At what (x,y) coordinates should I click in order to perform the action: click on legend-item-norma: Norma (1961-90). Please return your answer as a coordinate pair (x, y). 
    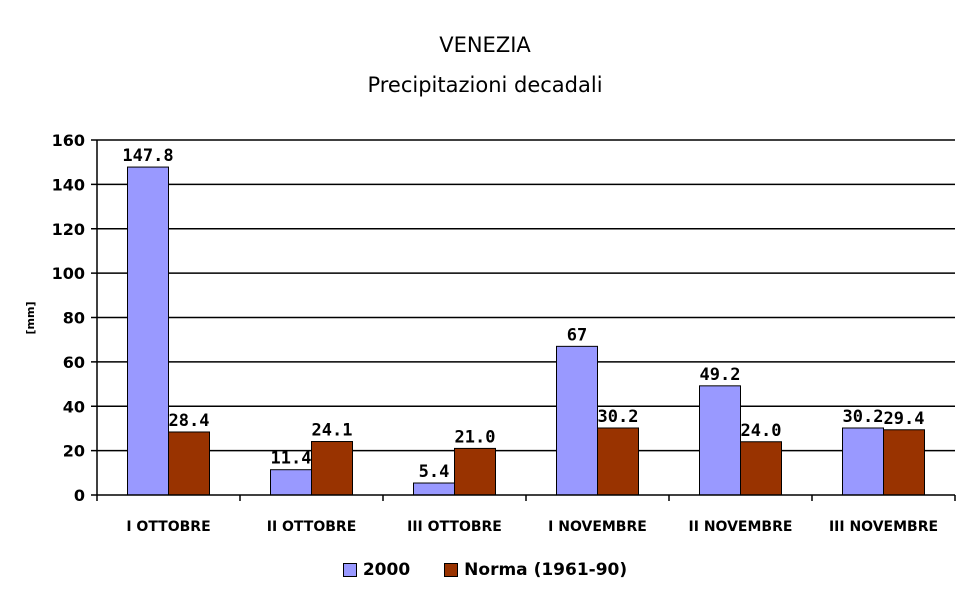
    Looking at the image, I should click on (535, 570).